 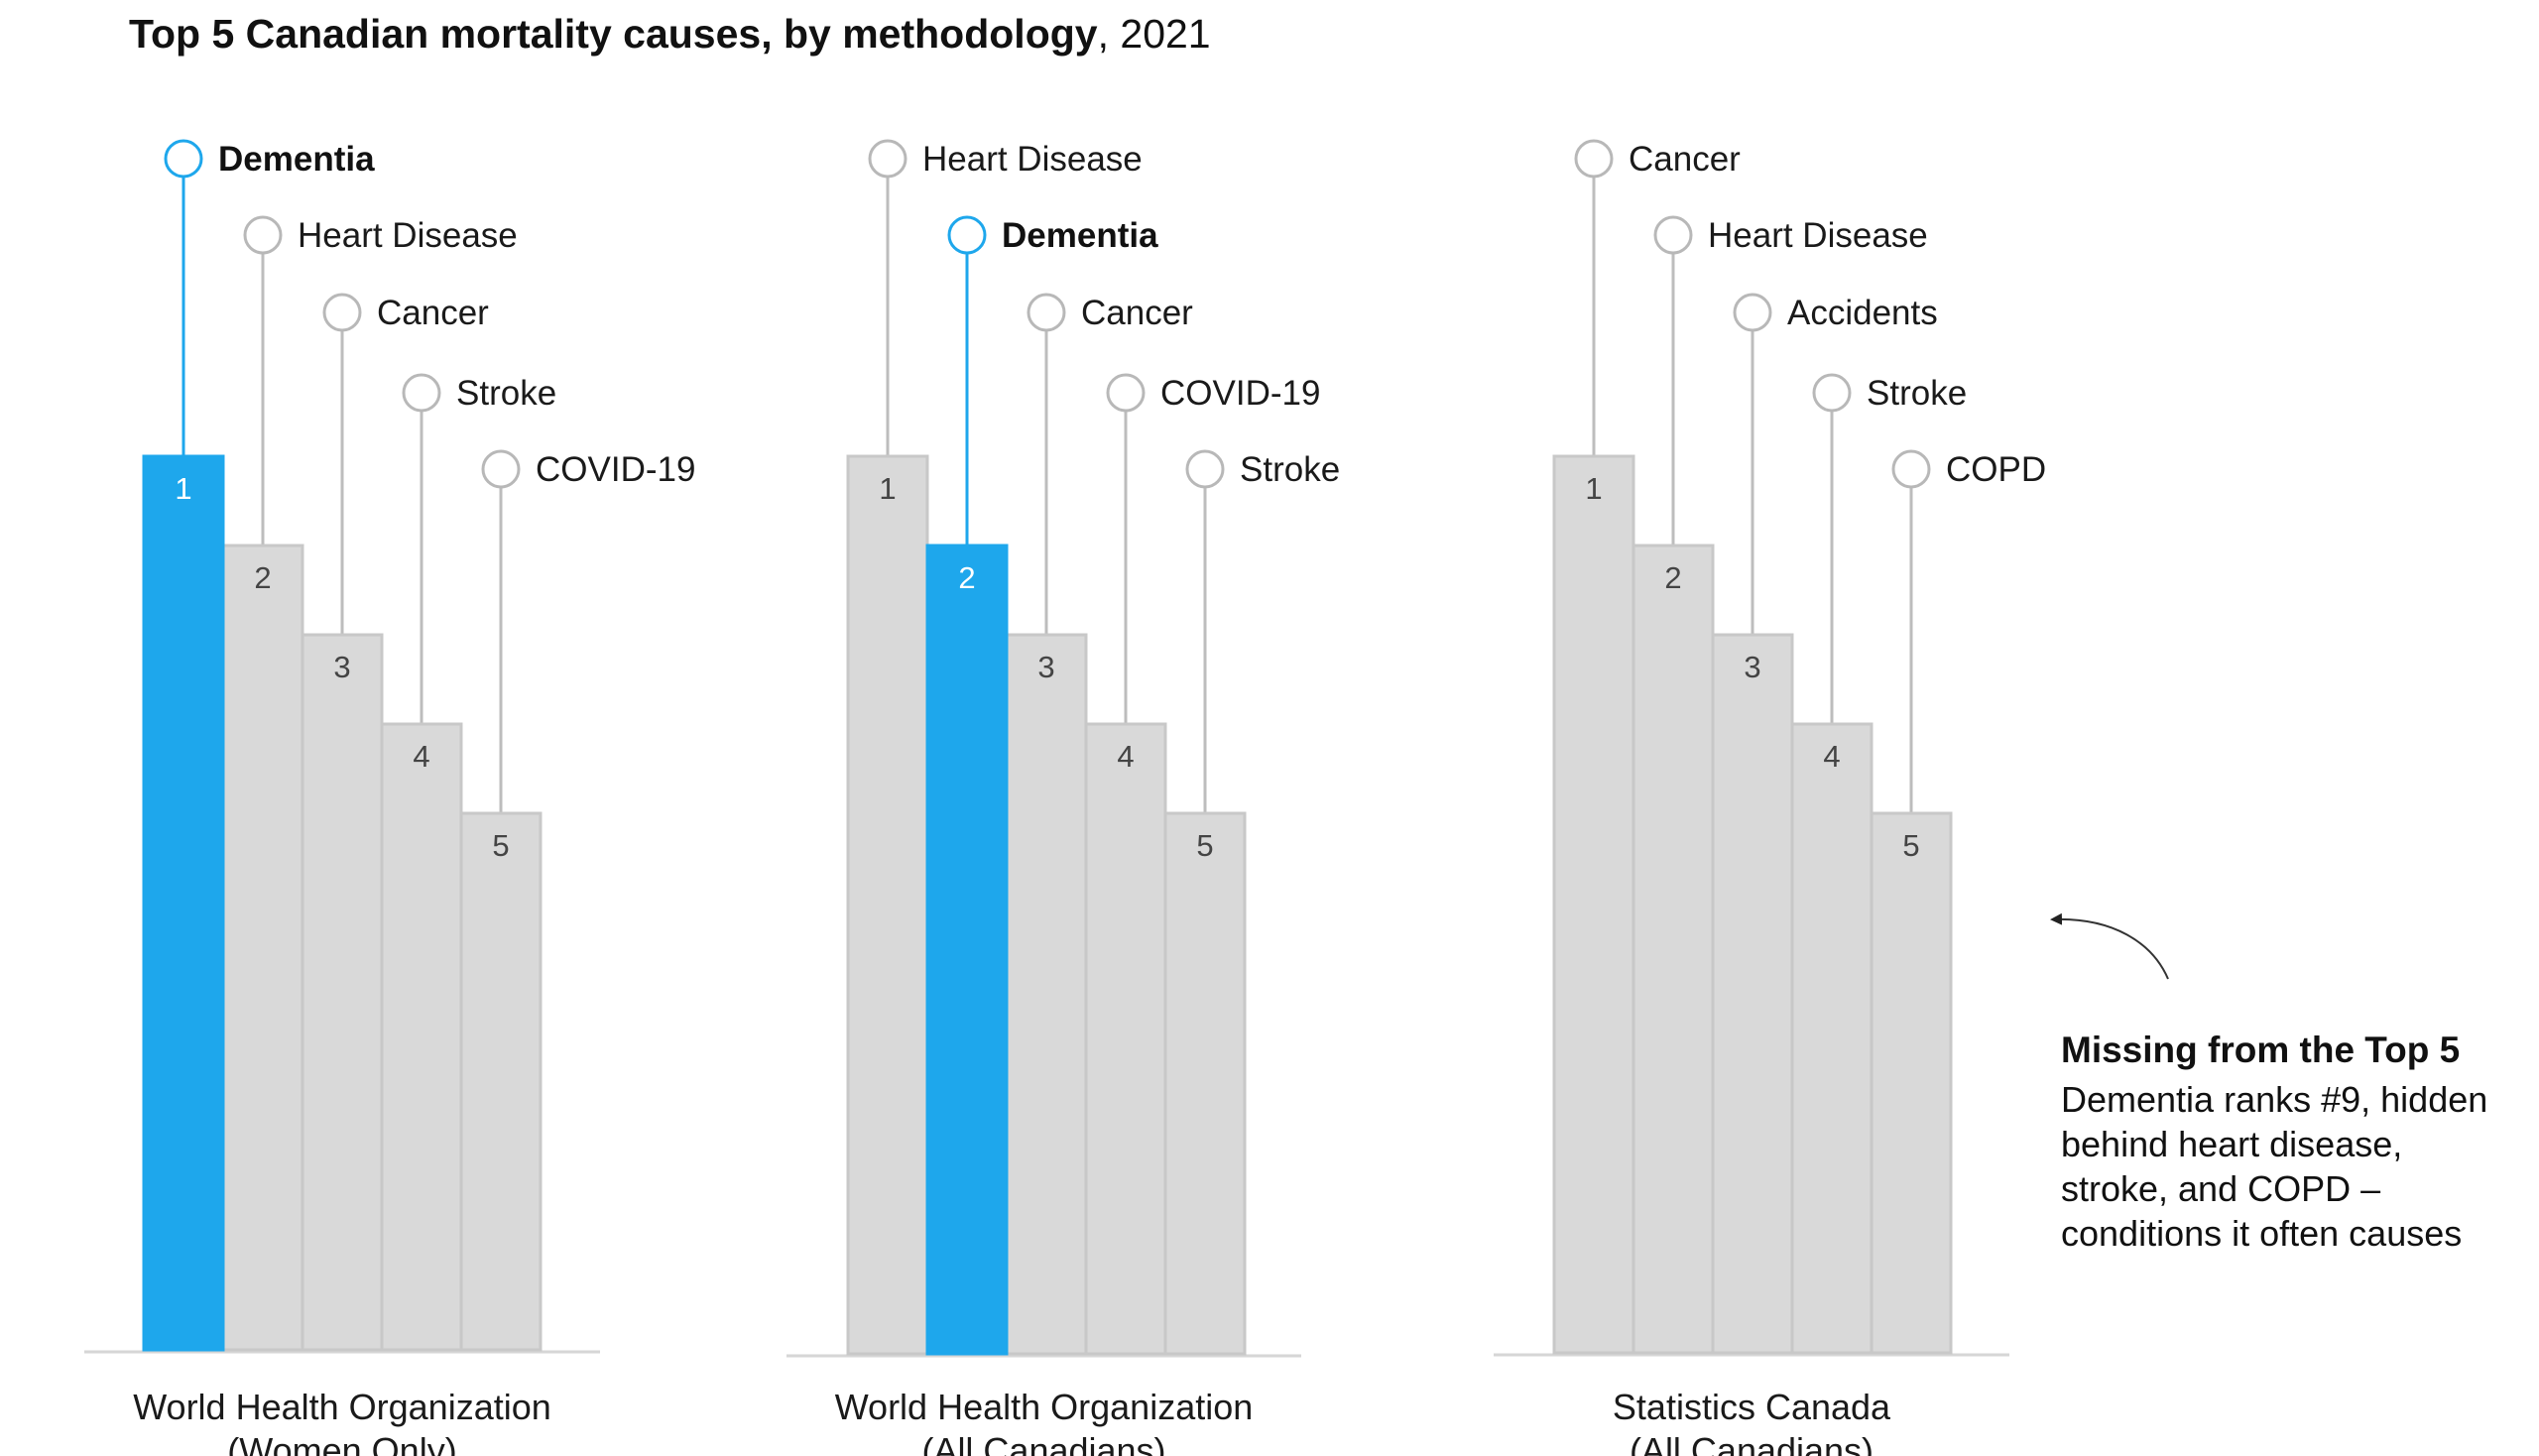 I want to click on bar-accidents: 3 Accidents, so click(x=1825, y=824).